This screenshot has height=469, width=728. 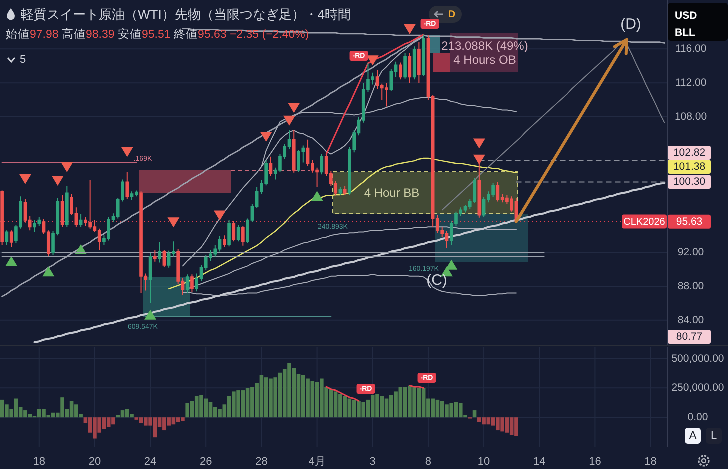 What do you see at coordinates (691, 116) in the screenshot?
I see `y-tick-label: 108.00` at bounding box center [691, 116].